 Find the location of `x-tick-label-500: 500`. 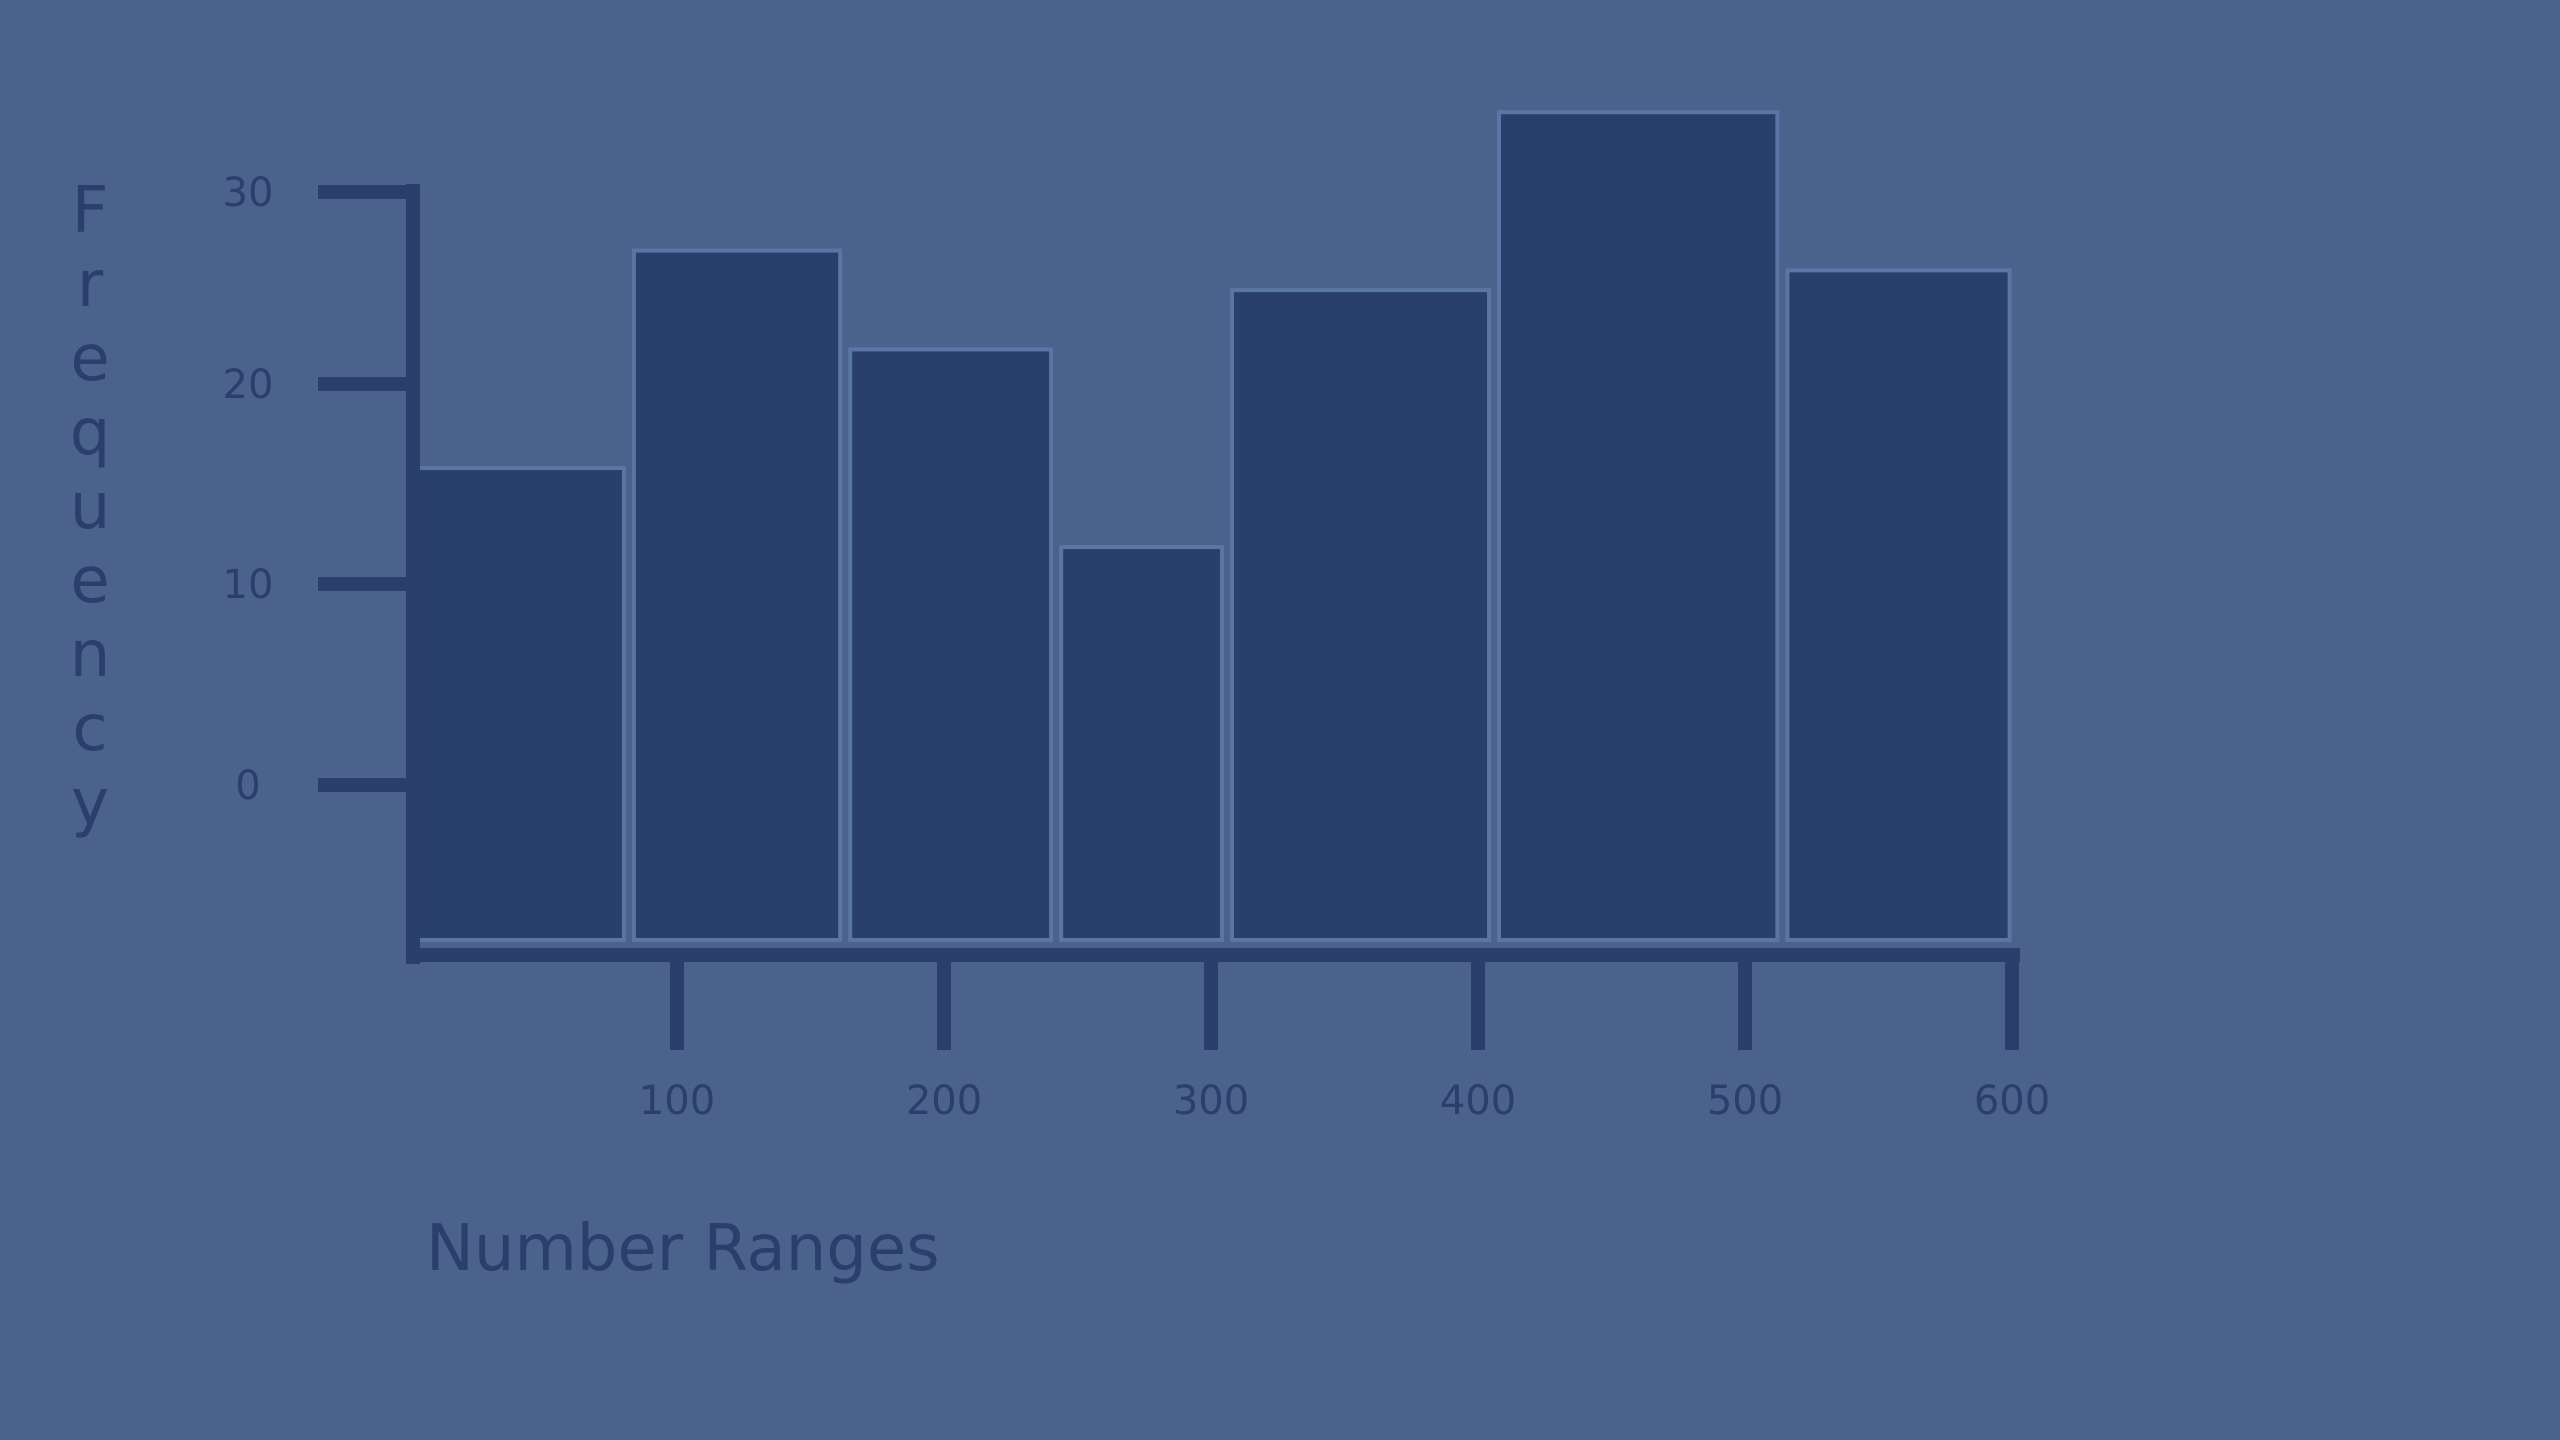

x-tick-label-500: 500 is located at coordinates (1745, 1101).